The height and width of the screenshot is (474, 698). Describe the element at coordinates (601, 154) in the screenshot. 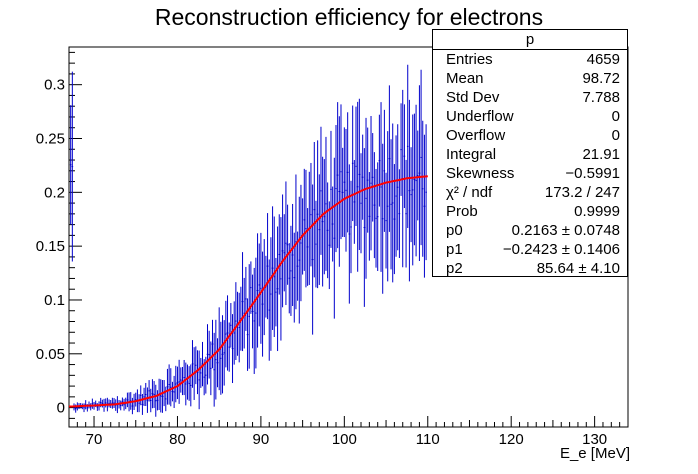

I see `stats-value: 21.91` at that location.